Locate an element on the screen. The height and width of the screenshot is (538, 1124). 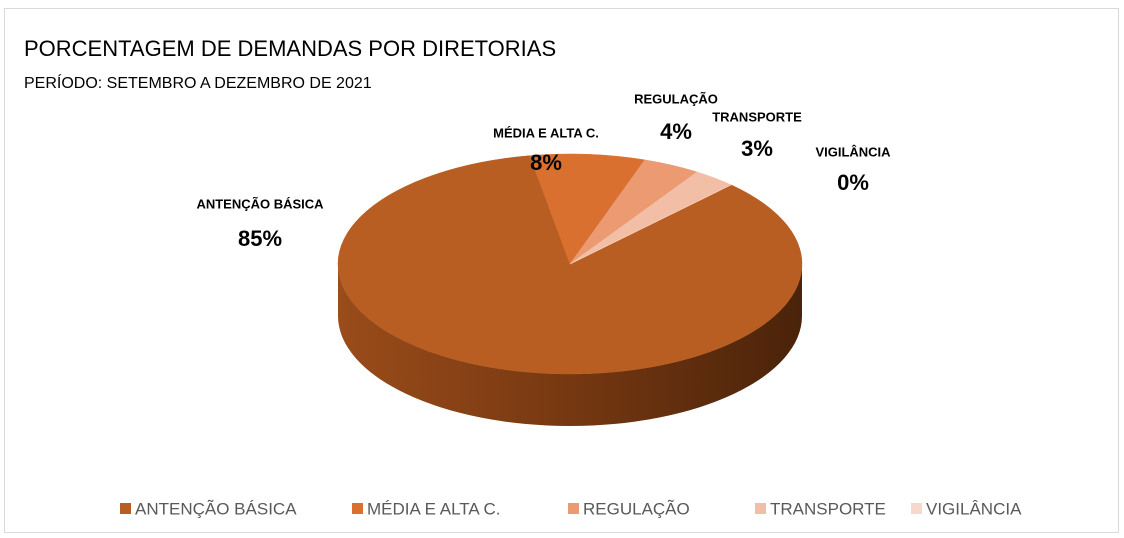
chart-subtitle: PERÍODO: SETEMBRO A DEZEMBRO DE 2021 is located at coordinates (198, 82).